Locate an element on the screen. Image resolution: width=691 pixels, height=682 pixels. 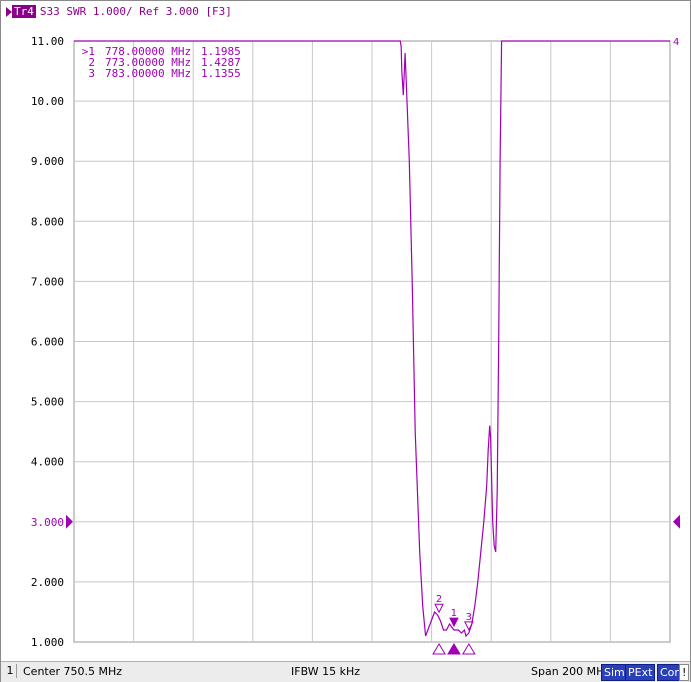
marker-2-axis-icon is located at coordinates (439, 649).